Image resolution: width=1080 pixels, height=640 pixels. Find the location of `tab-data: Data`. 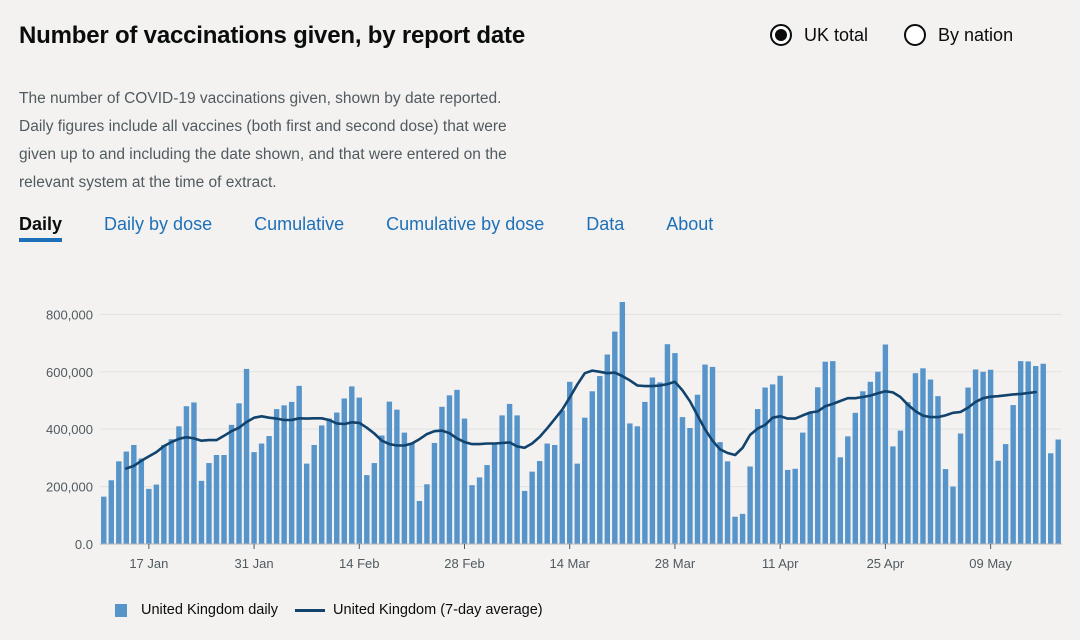

tab-data: Data is located at coordinates (605, 224).